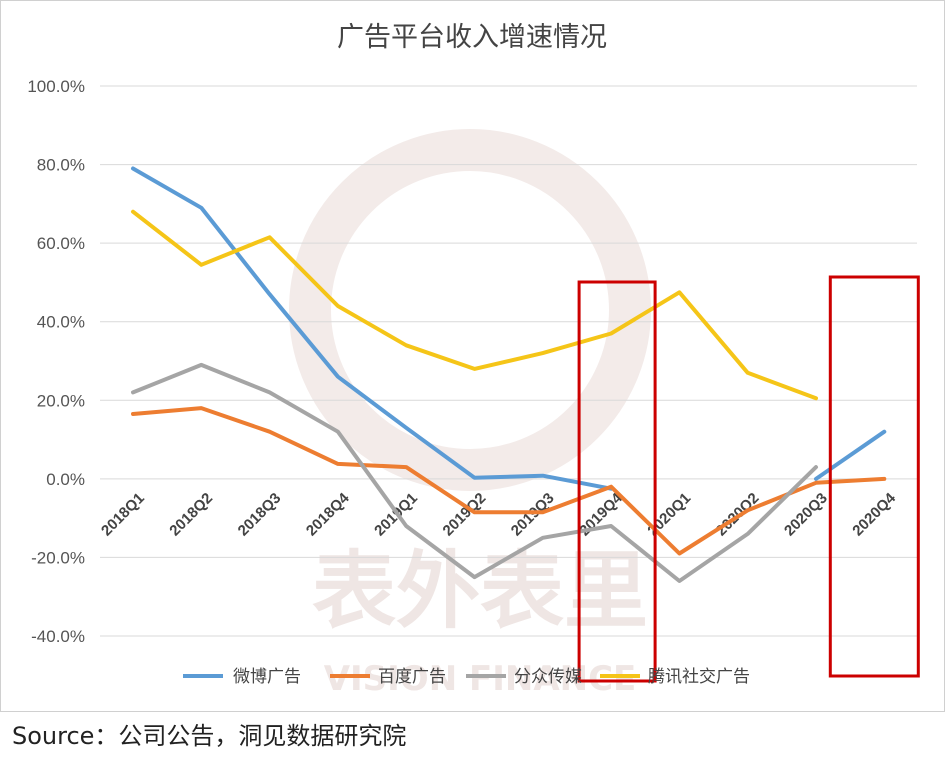 The width and height of the screenshot is (945, 761). Describe the element at coordinates (209, 736) in the screenshot. I see `source-note: Source：公司公告，洞见数据研究院` at that location.